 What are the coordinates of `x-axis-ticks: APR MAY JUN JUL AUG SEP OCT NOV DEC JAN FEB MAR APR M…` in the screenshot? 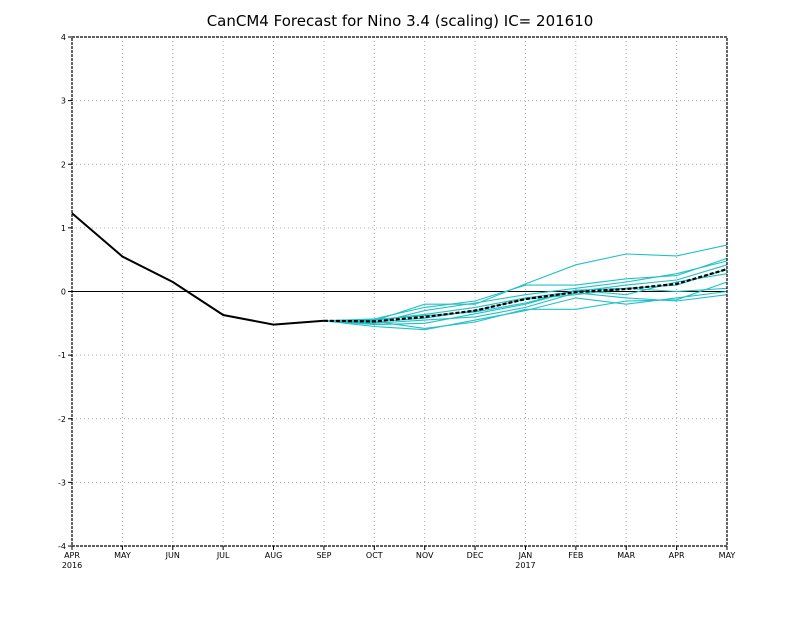 It's located at (399, 558).